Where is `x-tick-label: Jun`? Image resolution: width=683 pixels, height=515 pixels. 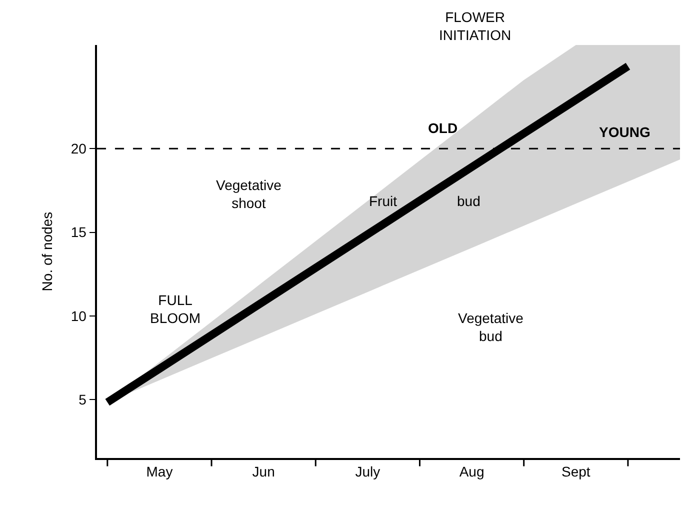 x-tick-label: Jun is located at coordinates (263, 472).